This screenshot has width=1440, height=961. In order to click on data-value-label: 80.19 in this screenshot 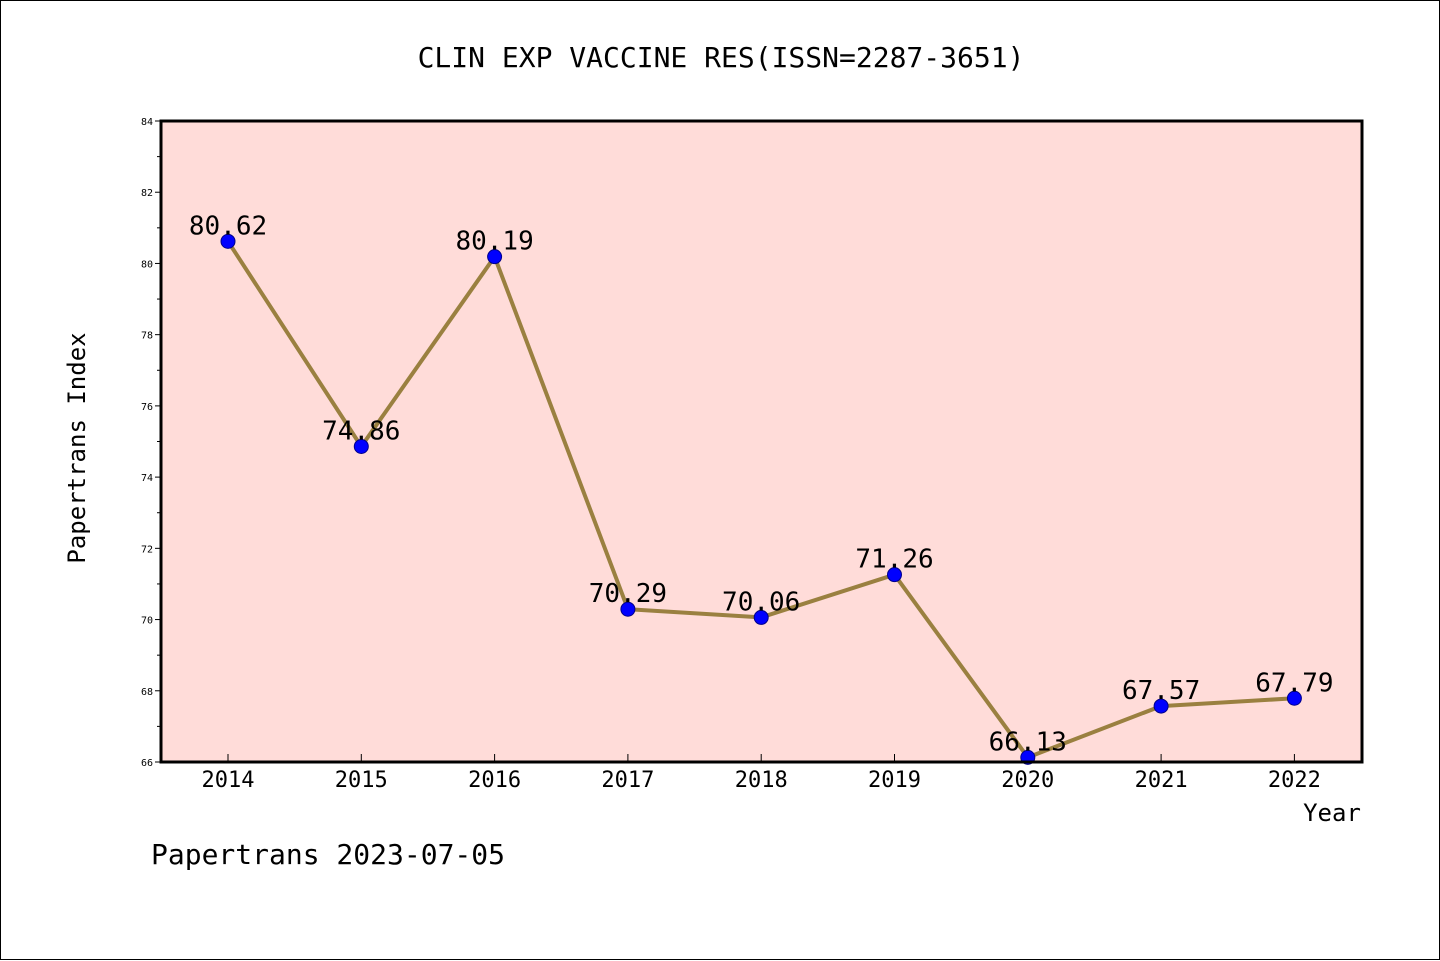, I will do `click(494, 242)`.